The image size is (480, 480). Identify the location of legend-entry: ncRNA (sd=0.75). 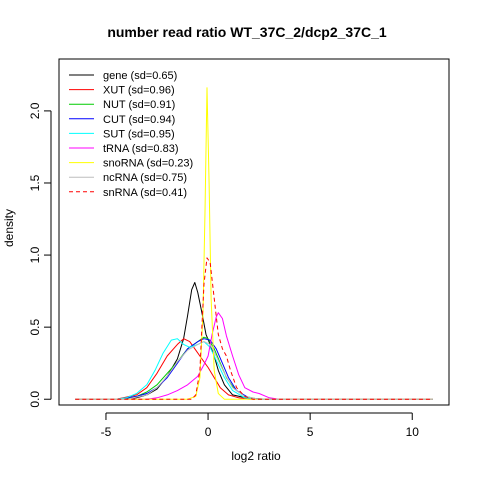
(145, 178).